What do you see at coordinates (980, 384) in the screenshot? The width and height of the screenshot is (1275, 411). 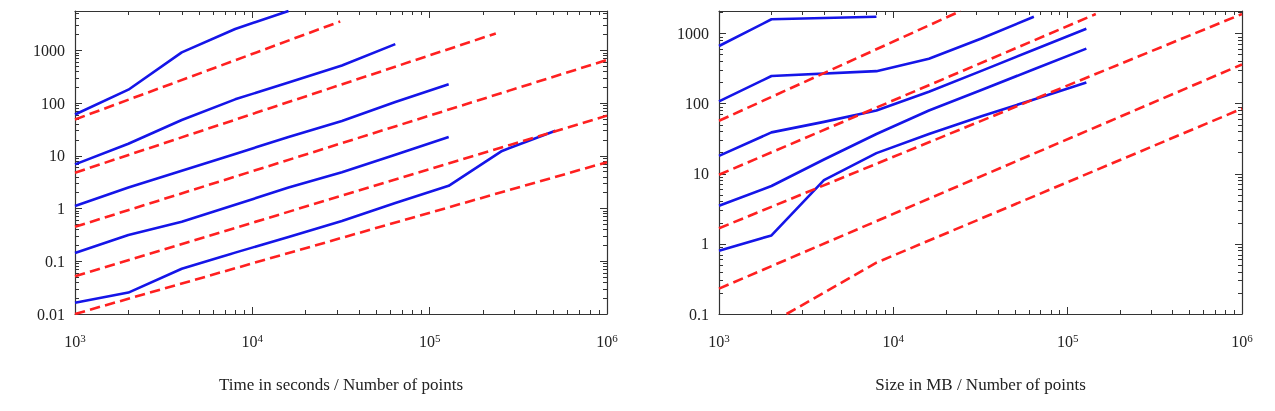 I see `x-axis-title: Size in MB / Number of points` at bounding box center [980, 384].